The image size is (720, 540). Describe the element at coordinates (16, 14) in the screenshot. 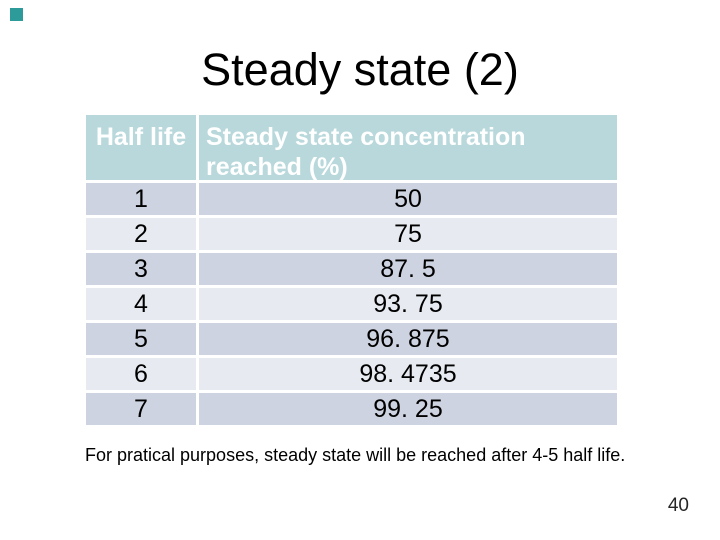

I see `teal-accent-square` at that location.